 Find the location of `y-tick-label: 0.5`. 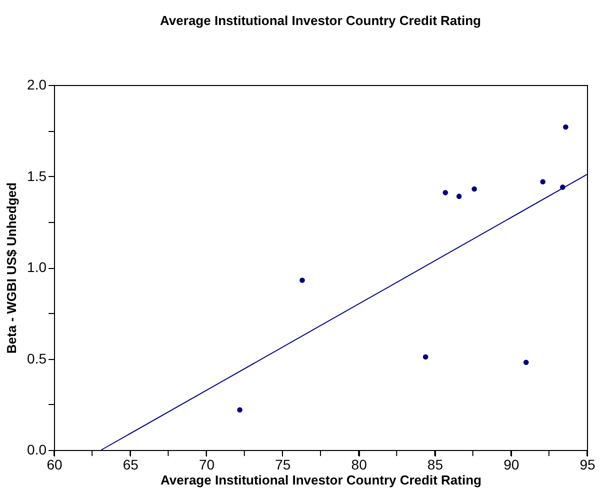

y-tick-label: 0.5 is located at coordinates (37, 358).